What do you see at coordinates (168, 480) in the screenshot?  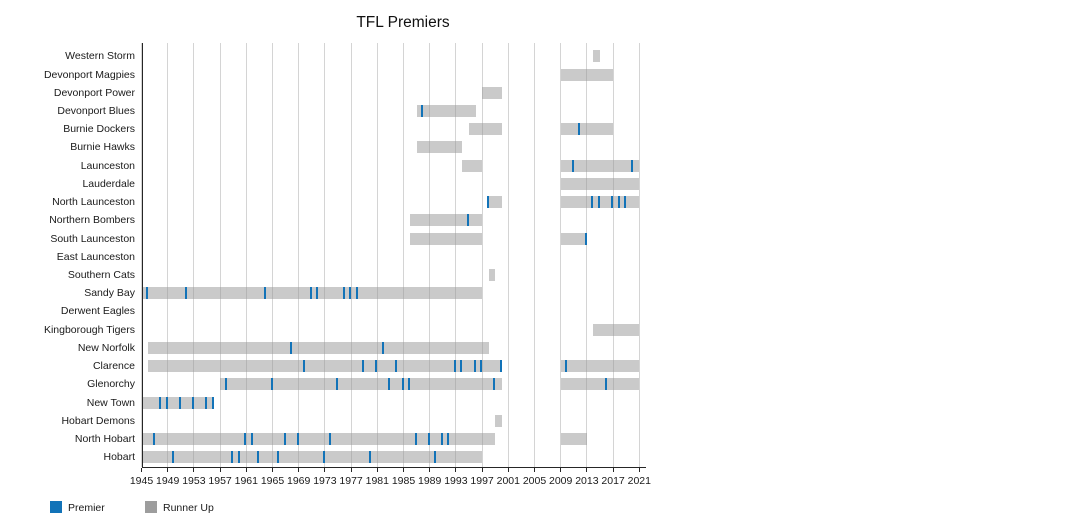 I see `x-axis-tick-label: 1949` at bounding box center [168, 480].